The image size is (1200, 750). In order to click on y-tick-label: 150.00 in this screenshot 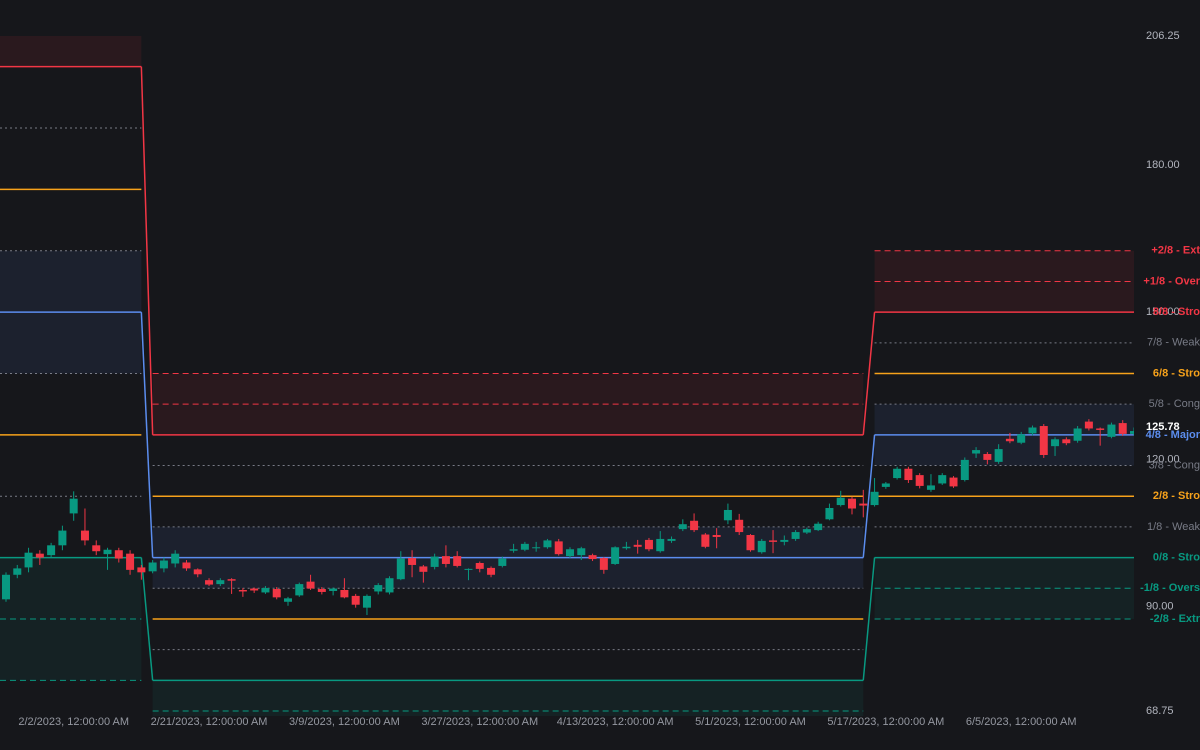, I will do `click(1163, 312)`.